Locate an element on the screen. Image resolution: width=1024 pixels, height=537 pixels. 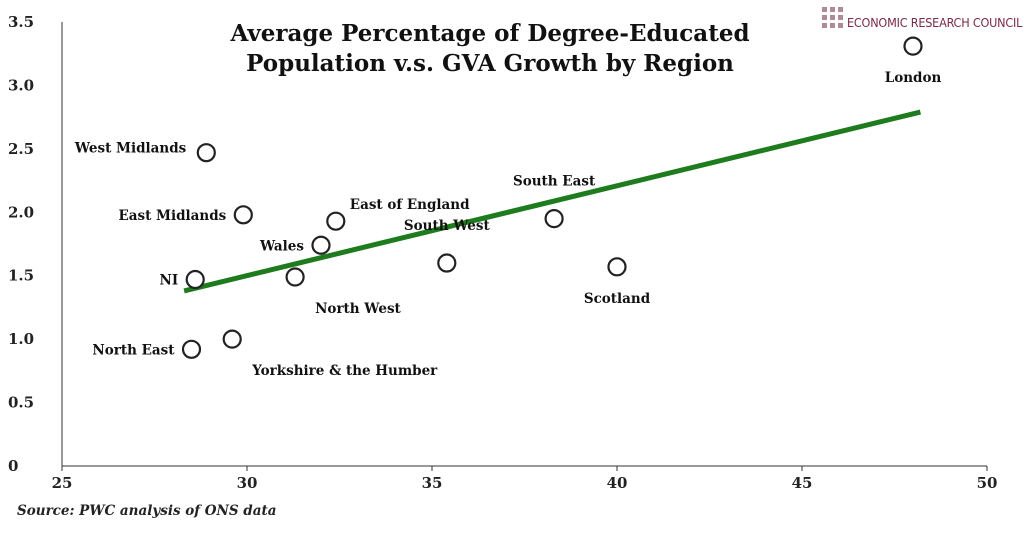
y-tick-label: 1.0 is located at coordinates (21, 339).